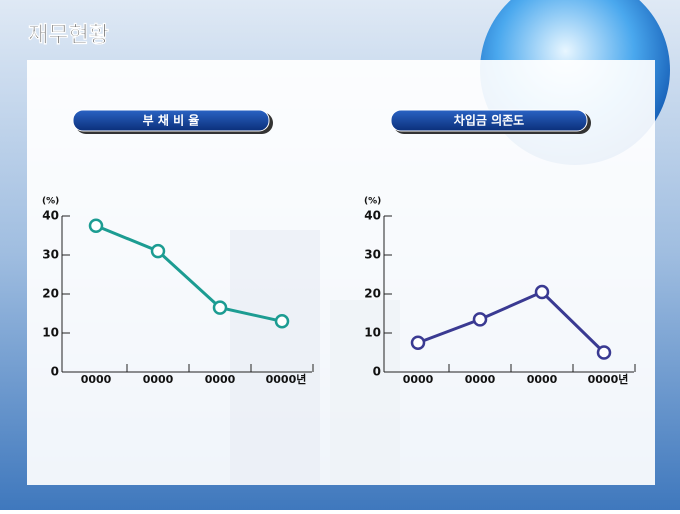 This screenshot has width=680, height=514. I want to click on chart-title: 부 채 비 율, so click(171, 120).